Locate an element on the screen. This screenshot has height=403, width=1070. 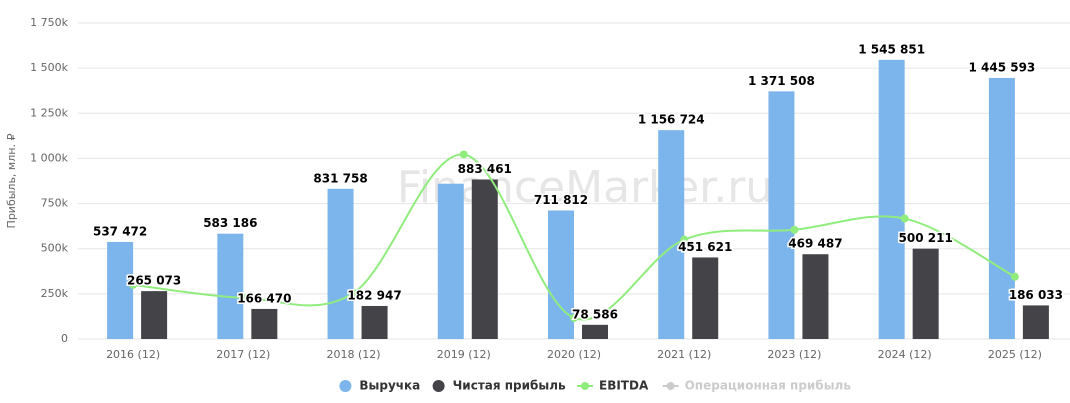
legend-item: Операционная прибыль is located at coordinates (768, 386).